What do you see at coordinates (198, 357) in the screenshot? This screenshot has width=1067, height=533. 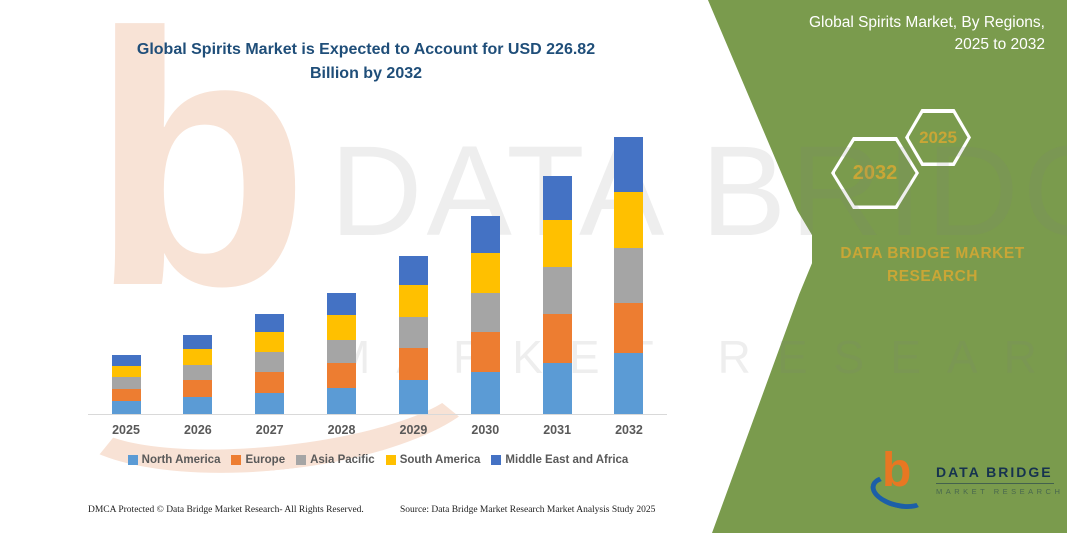 I see `bar-segment-south-america-2026` at bounding box center [198, 357].